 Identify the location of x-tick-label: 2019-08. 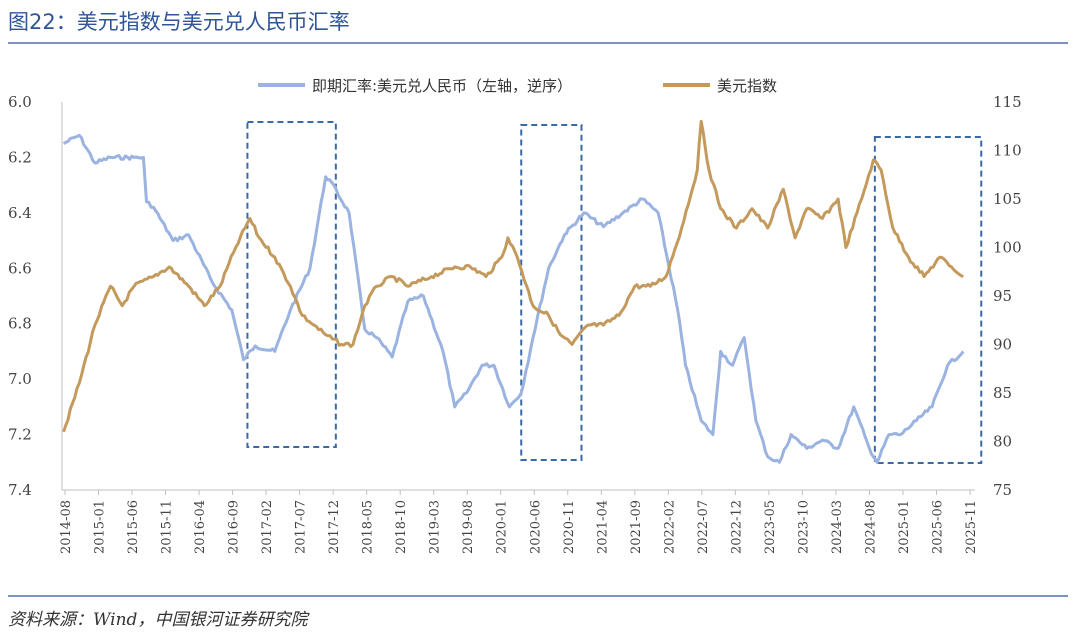
(468, 527).